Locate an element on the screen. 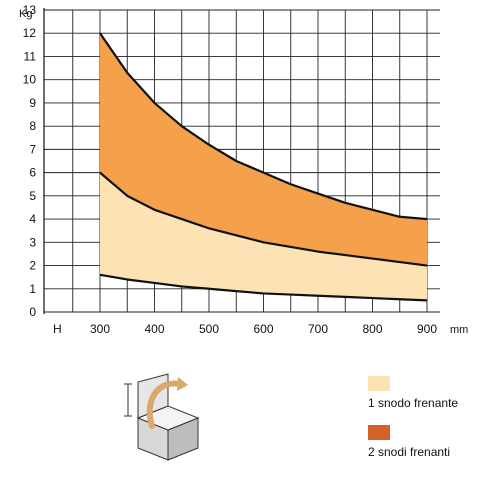  y-tick-label: 12 is located at coordinates (30, 33).